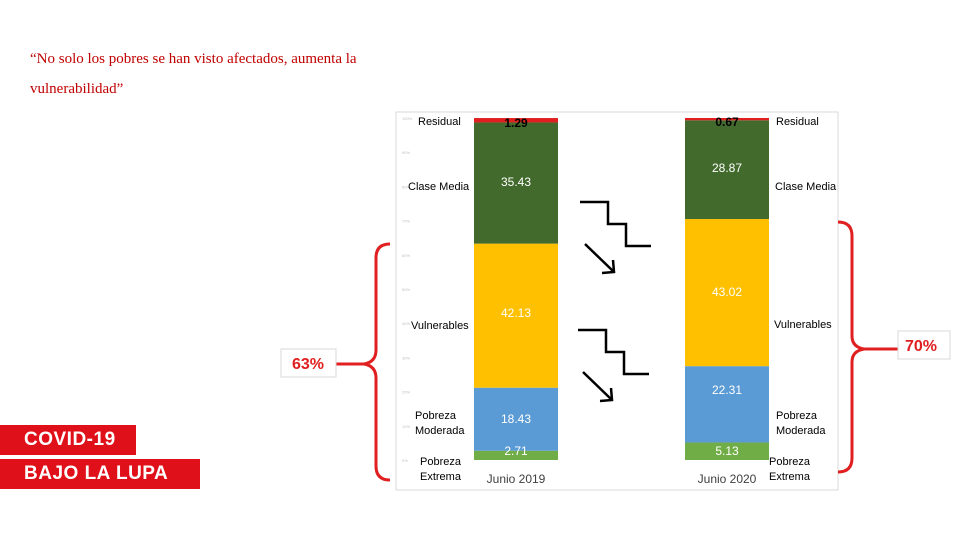  I want to click on left-series-label: Vulnerables, so click(440, 326).